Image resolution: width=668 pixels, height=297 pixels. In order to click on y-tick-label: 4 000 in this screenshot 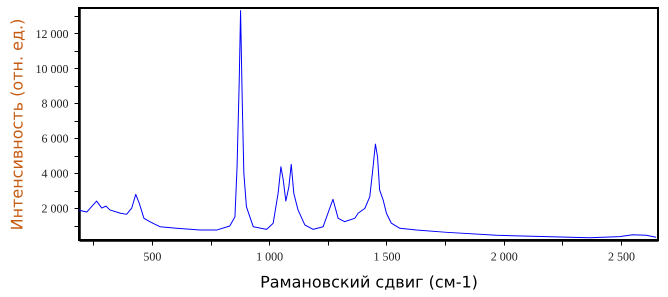, I will do `click(55, 173)`.